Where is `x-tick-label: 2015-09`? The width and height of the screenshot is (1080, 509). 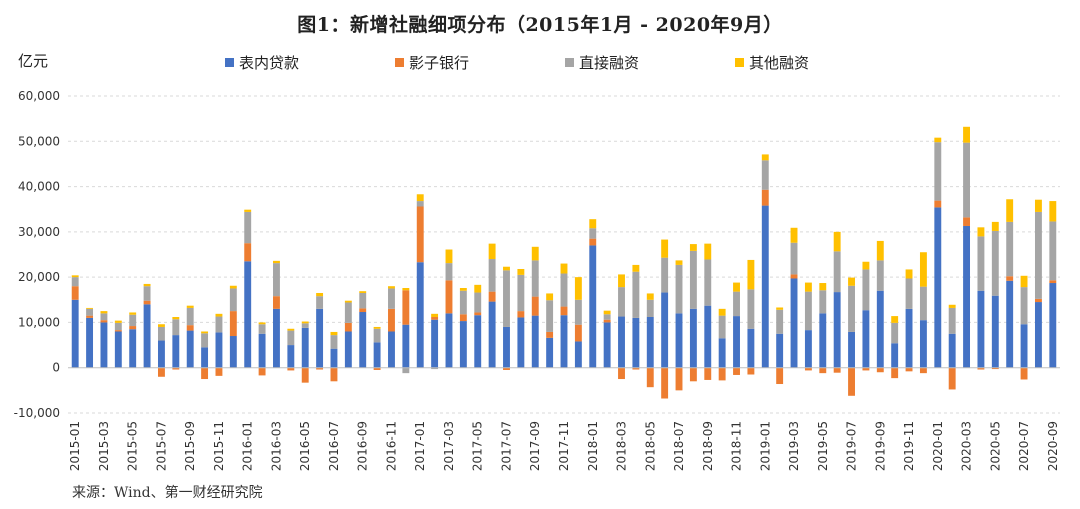 x-tick-label: 2015-09 is located at coordinates (190, 446).